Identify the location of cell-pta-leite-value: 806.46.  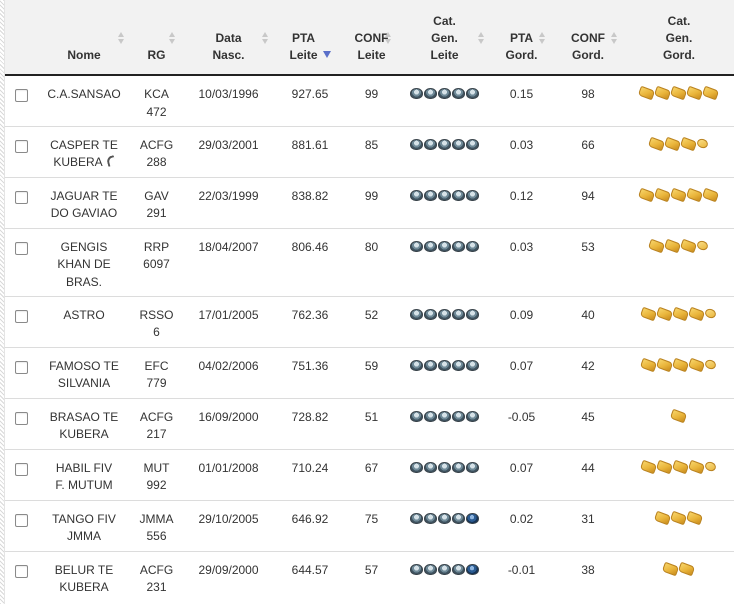
(310, 246).